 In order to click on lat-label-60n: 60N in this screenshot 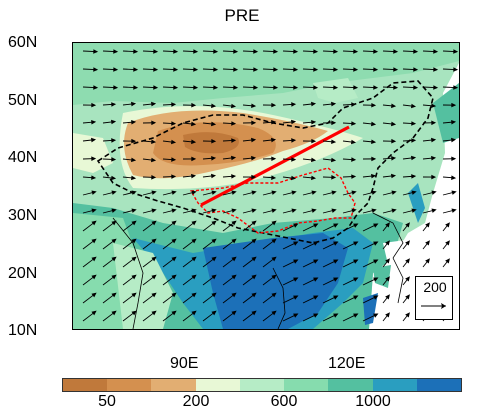, I will do `click(23, 42)`.